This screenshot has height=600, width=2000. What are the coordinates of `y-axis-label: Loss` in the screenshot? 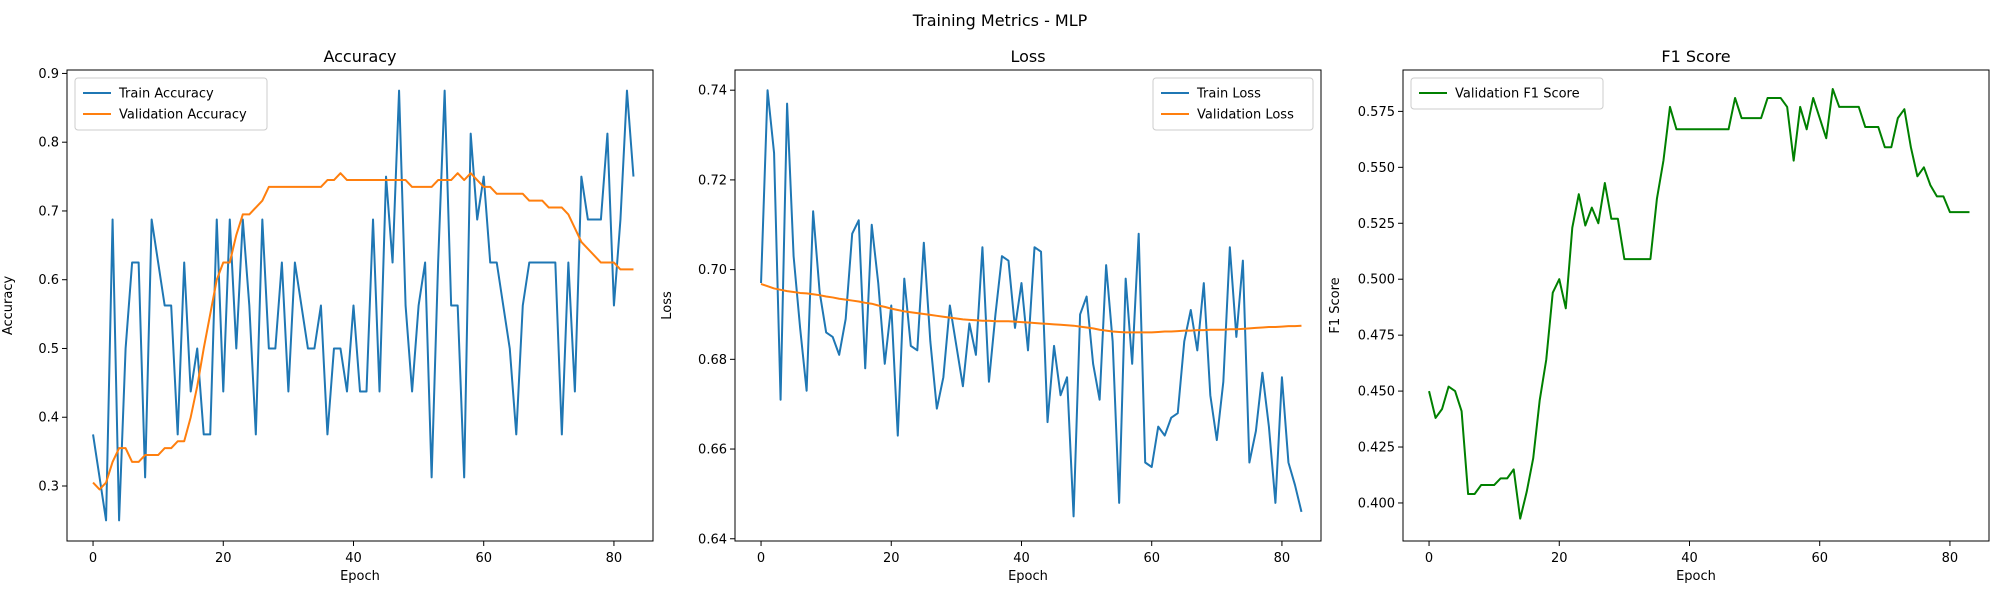 It's located at (667, 305).